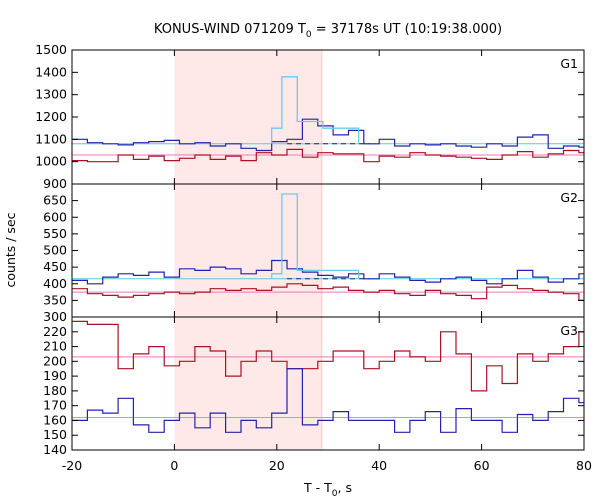 The height and width of the screenshot is (500, 600). Describe the element at coordinates (55, 250) in the screenshot. I see `y-tick-label: 500` at that location.